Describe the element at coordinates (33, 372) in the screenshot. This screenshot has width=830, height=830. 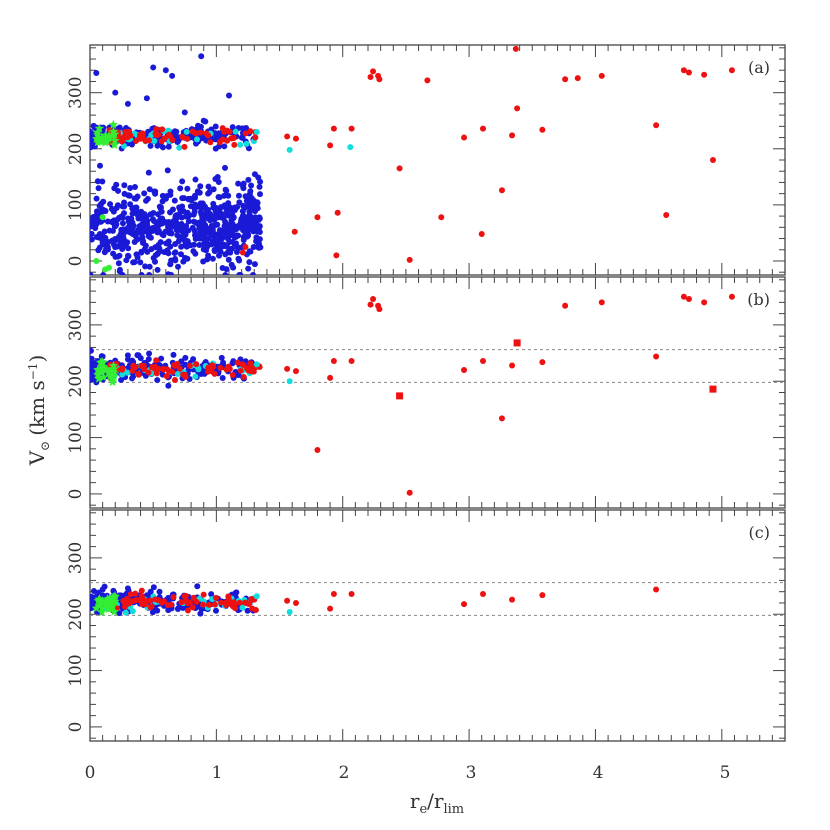
I see `y-axis-title-sup: −1` at that location.